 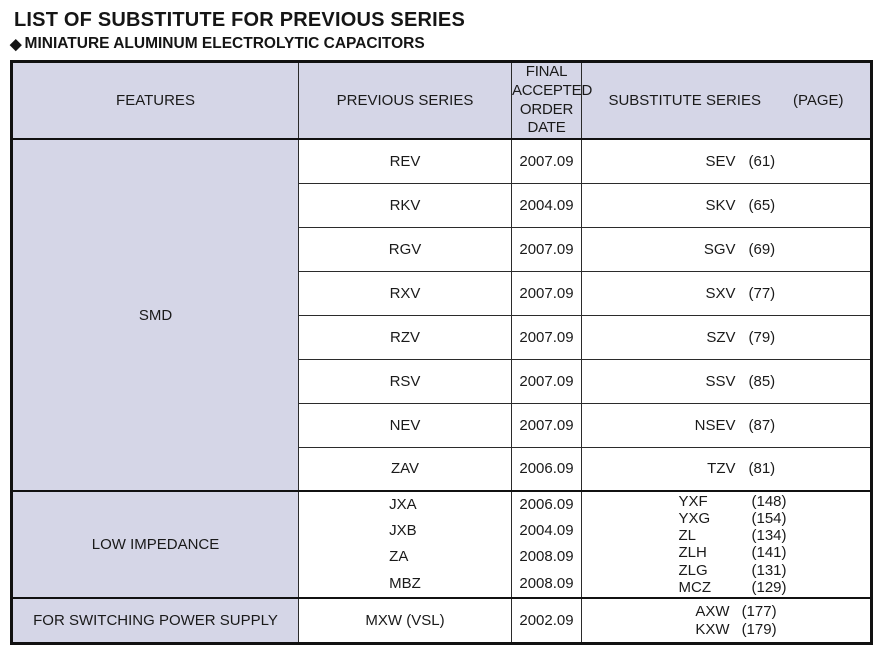 I want to click on col-header-previous-series: PREVIOUS SERIES, so click(x=405, y=100).